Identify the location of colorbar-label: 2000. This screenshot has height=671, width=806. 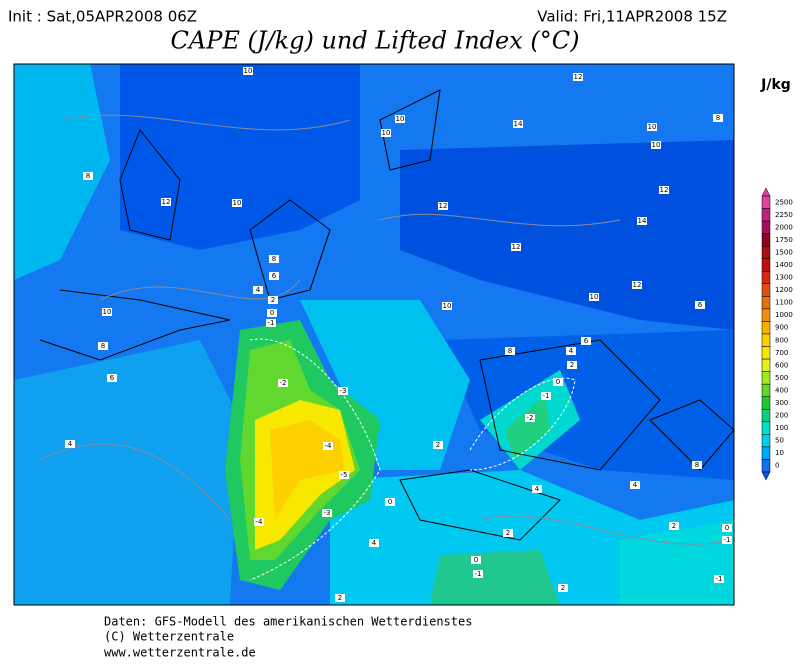
(784, 227).